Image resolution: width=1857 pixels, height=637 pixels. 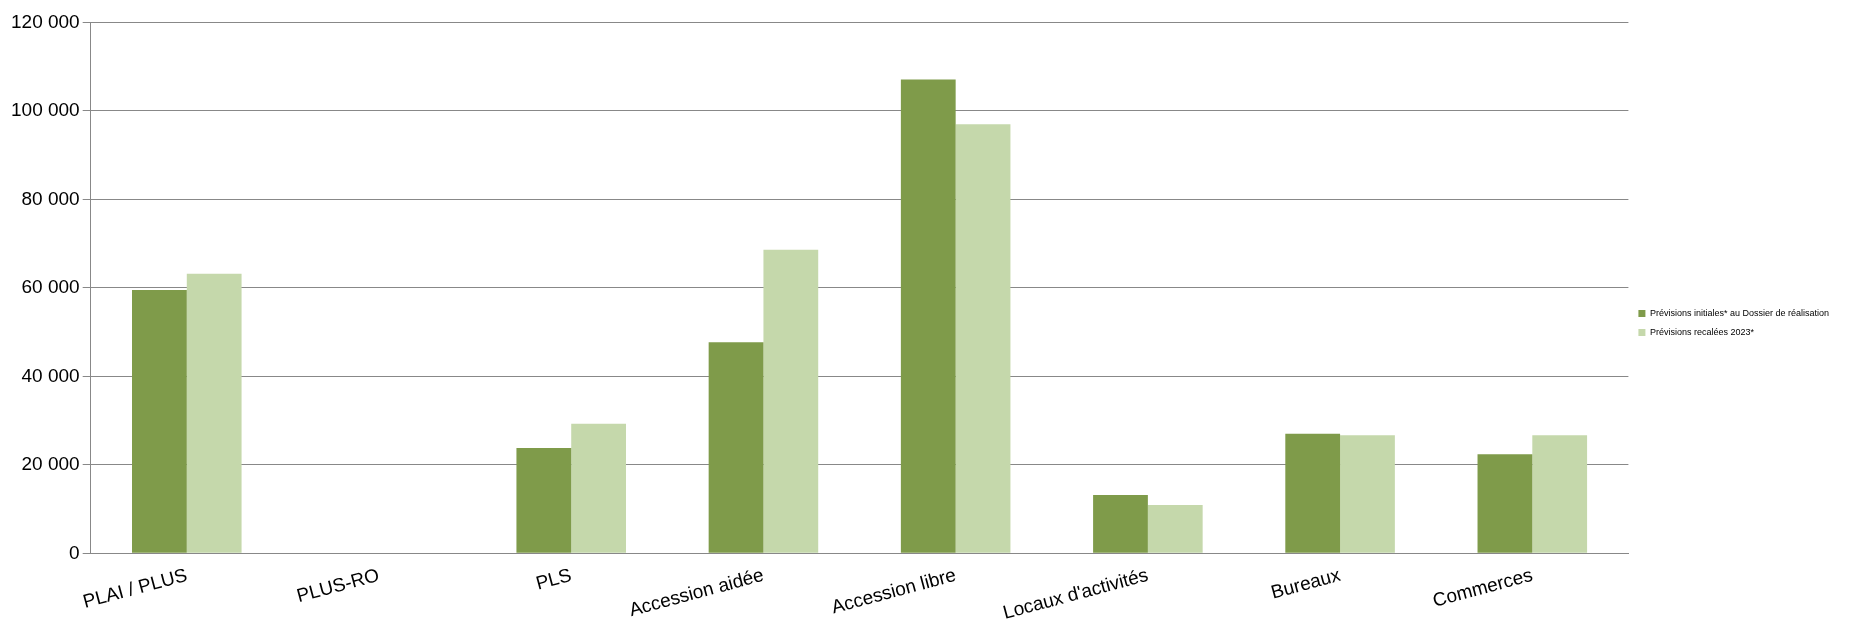 I want to click on y-tick-label: 60 000, so click(x=50, y=287).